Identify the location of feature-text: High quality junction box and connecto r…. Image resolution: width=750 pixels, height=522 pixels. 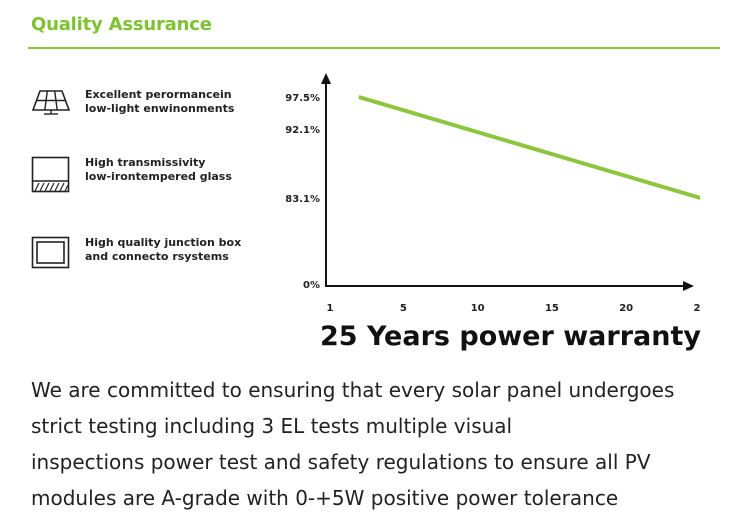
(163, 250).